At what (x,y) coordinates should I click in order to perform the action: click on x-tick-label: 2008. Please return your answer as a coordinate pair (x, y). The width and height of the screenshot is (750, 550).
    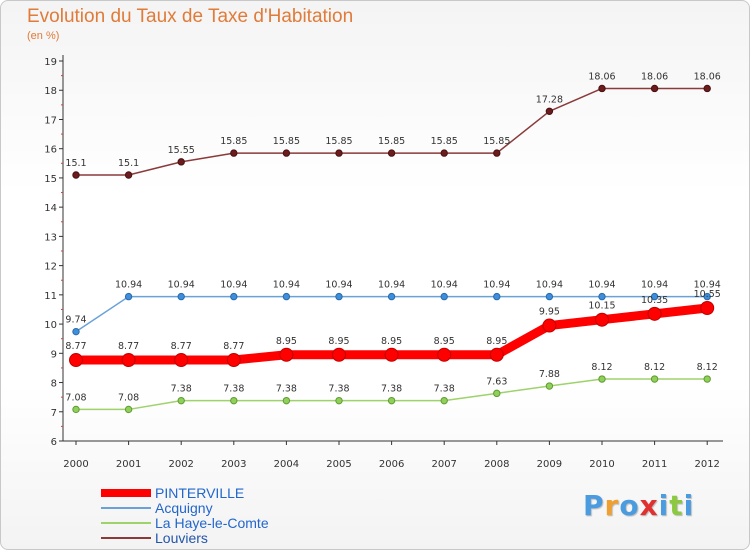
    Looking at the image, I should click on (496, 464).